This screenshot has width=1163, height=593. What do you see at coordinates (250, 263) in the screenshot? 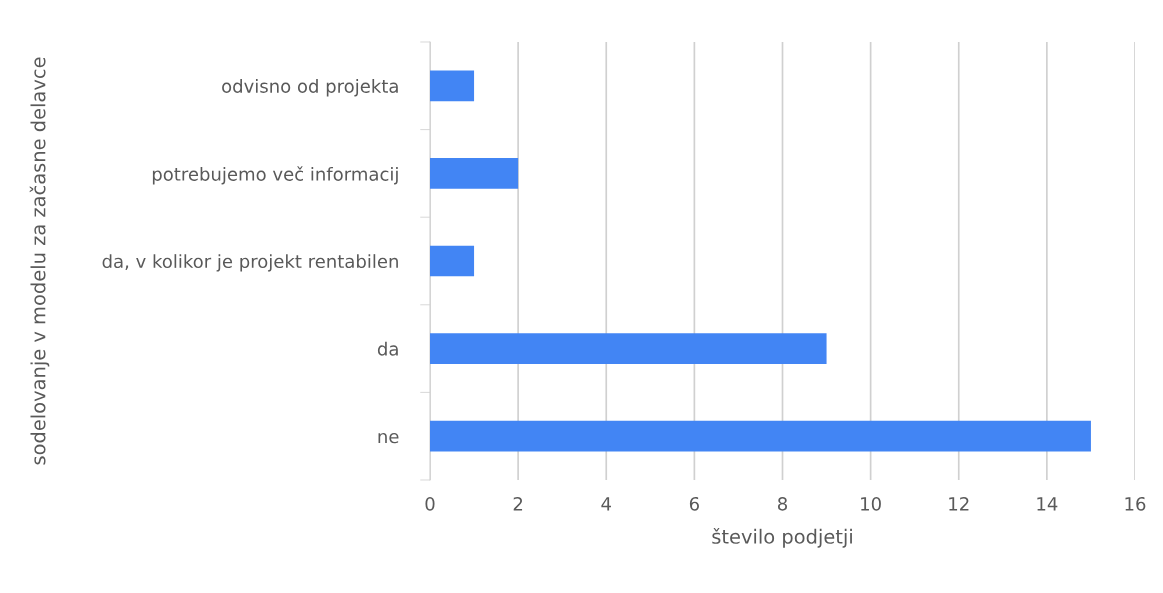
I see `y-tick-label: da, v kolikor je projekt rentabilen` at bounding box center [250, 263].